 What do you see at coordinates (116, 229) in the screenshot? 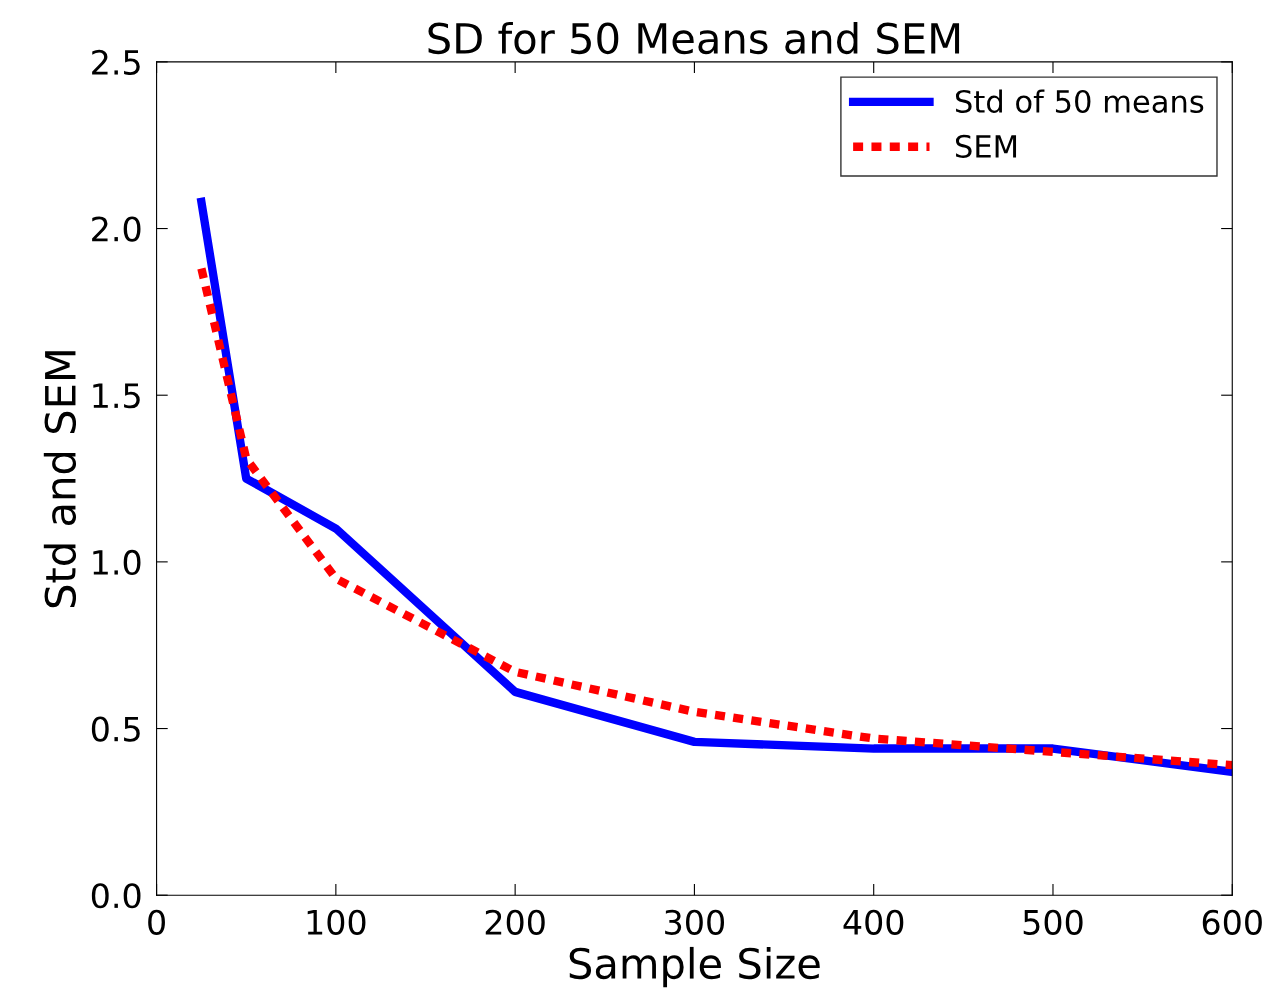
I see `y-tick-label: 2.0` at bounding box center [116, 229].